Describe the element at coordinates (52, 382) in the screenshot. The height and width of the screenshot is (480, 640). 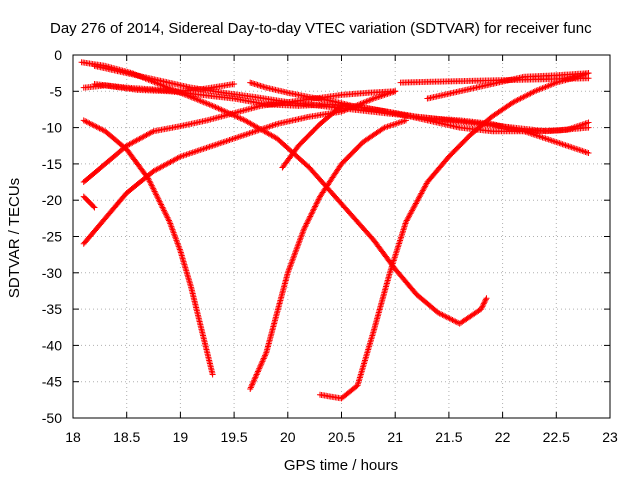
I see `y-tick-label: -45` at that location.